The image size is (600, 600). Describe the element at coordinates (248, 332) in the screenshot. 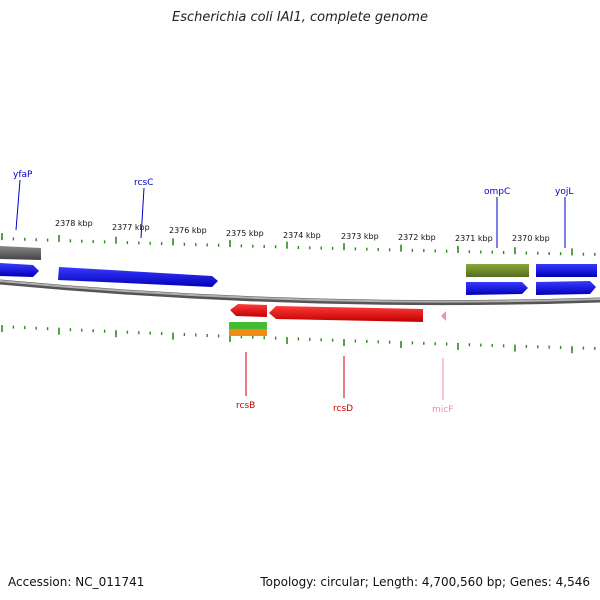

I see `orange-feature-bar` at that location.